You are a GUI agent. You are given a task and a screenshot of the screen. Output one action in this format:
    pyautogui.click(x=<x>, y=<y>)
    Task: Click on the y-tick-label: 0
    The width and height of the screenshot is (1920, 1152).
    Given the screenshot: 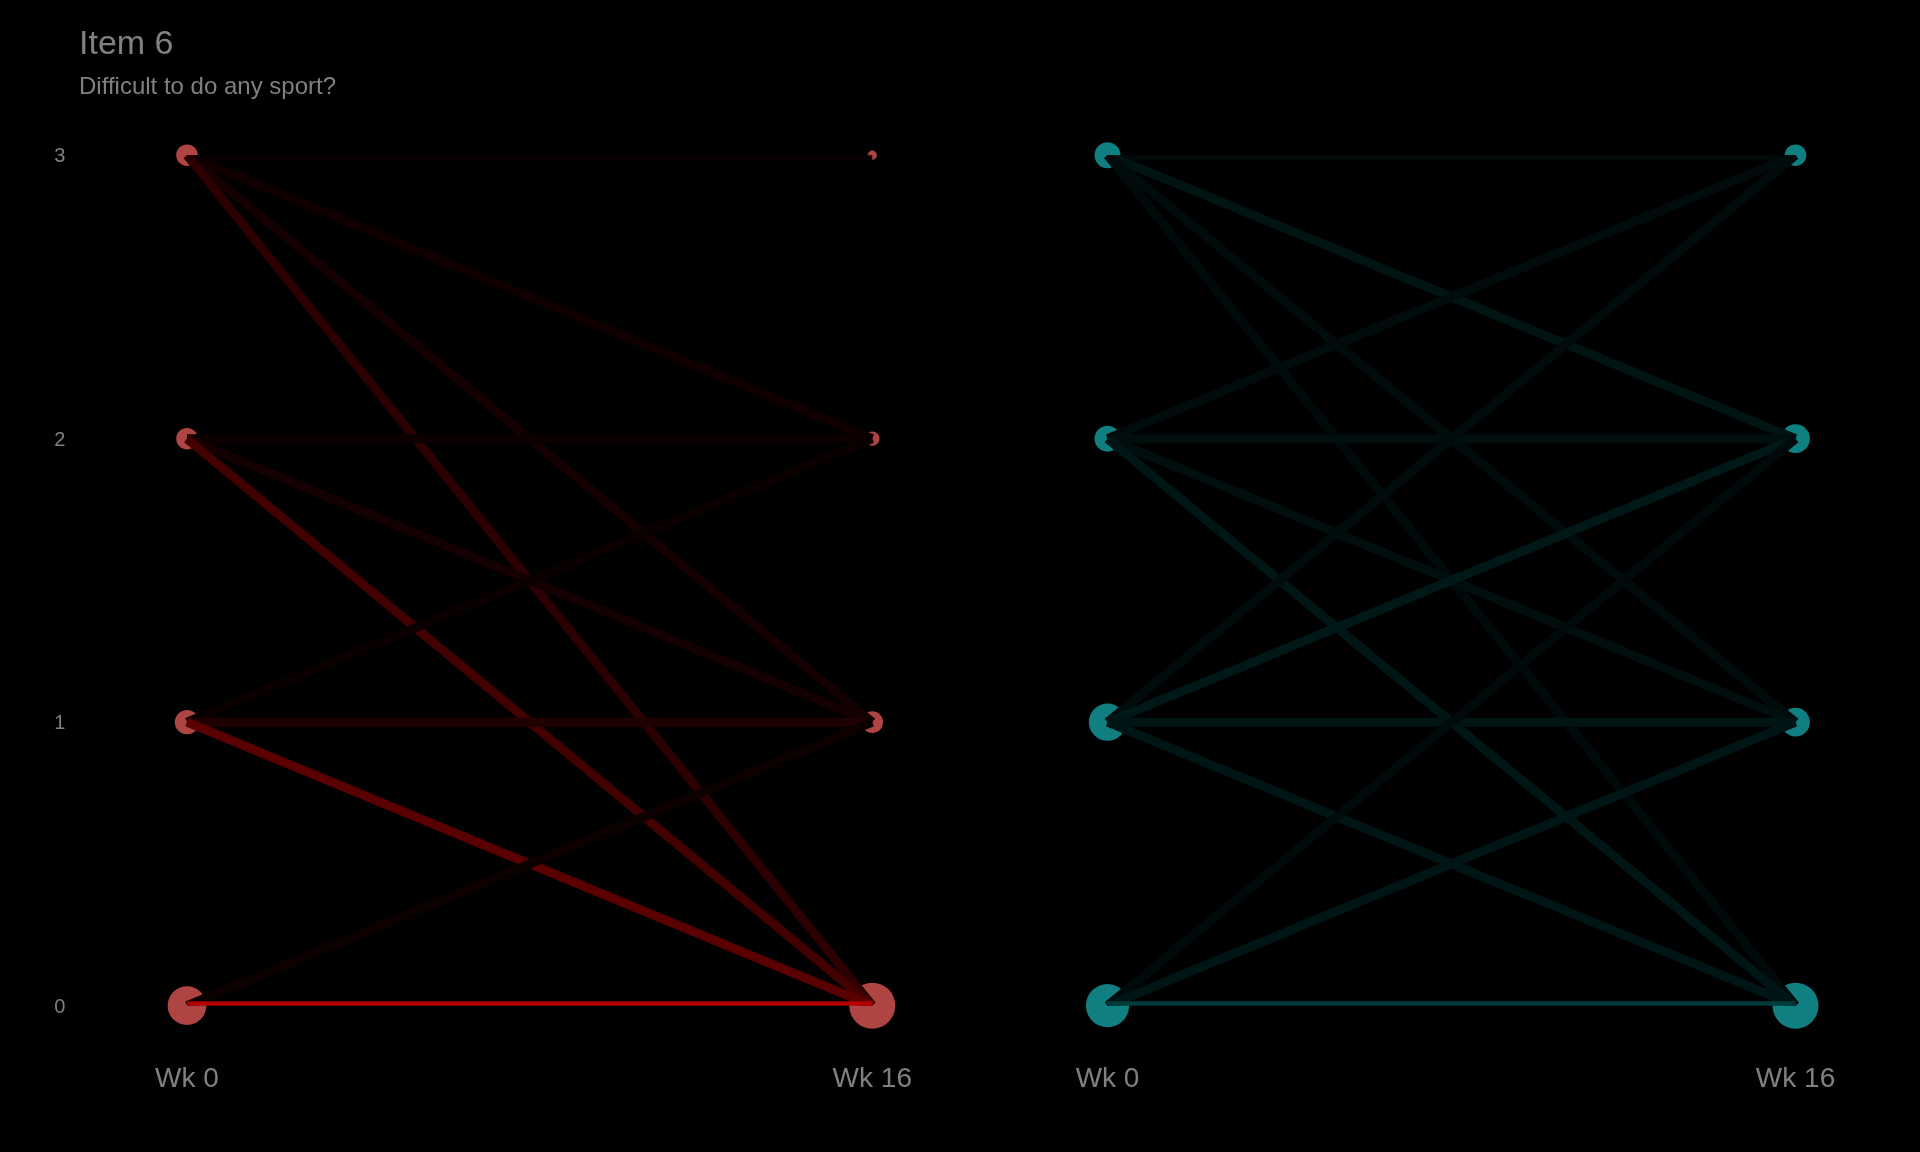 What is the action you would take?
    pyautogui.click(x=60, y=1005)
    